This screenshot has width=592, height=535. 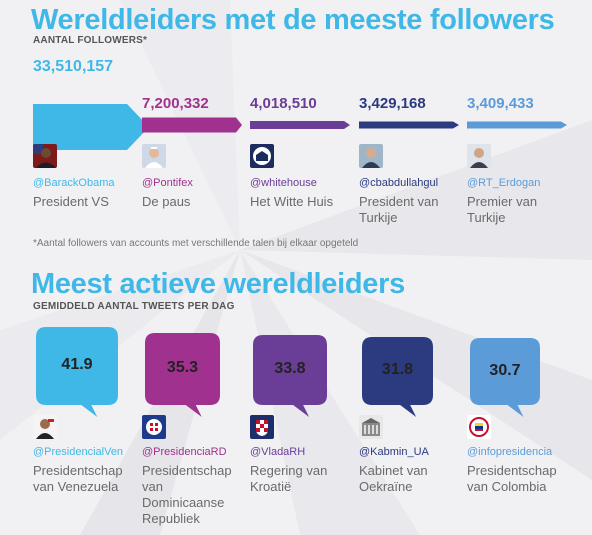 I want to click on croatia-shield-icon, so click(x=262, y=427).